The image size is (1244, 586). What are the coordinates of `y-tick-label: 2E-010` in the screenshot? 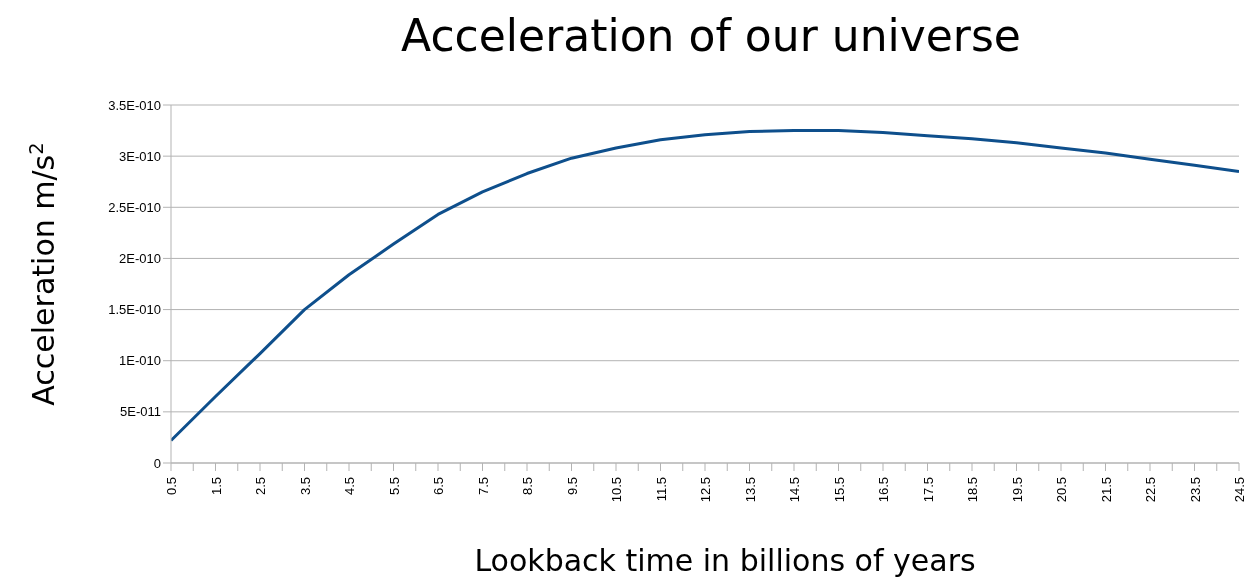 It's located at (140, 259).